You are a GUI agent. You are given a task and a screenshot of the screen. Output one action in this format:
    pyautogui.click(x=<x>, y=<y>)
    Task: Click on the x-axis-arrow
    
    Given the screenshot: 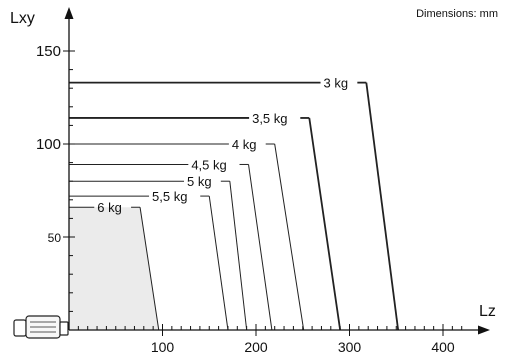 What is the action you would take?
    pyautogui.click(x=484, y=330)
    